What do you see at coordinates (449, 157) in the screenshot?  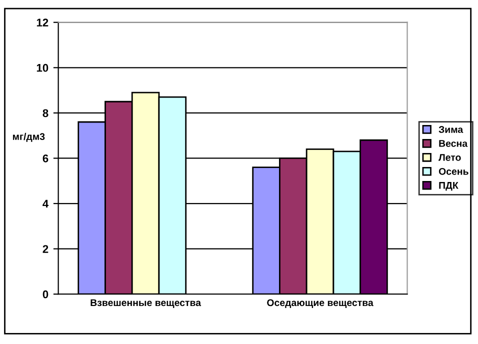 I see `legend-label: Лето` at bounding box center [449, 157].